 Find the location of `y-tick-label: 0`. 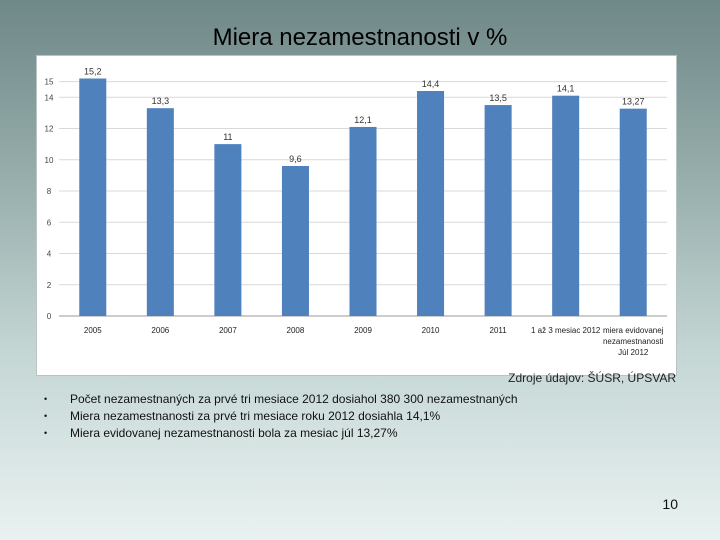

y-tick-label: 0 is located at coordinates (49, 316).